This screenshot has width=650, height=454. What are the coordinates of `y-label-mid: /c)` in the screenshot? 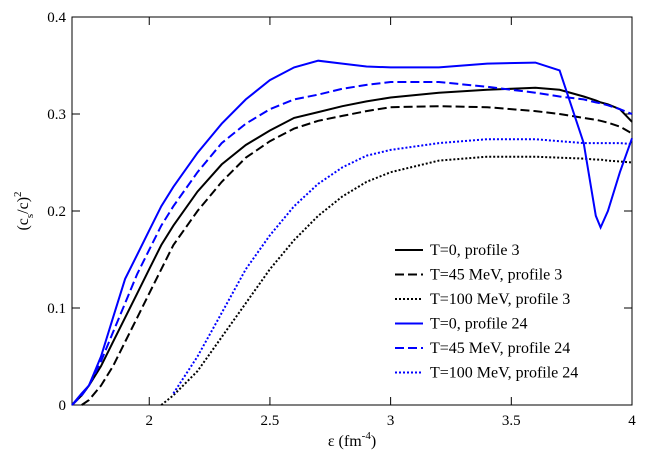 It's located at (23, 205).